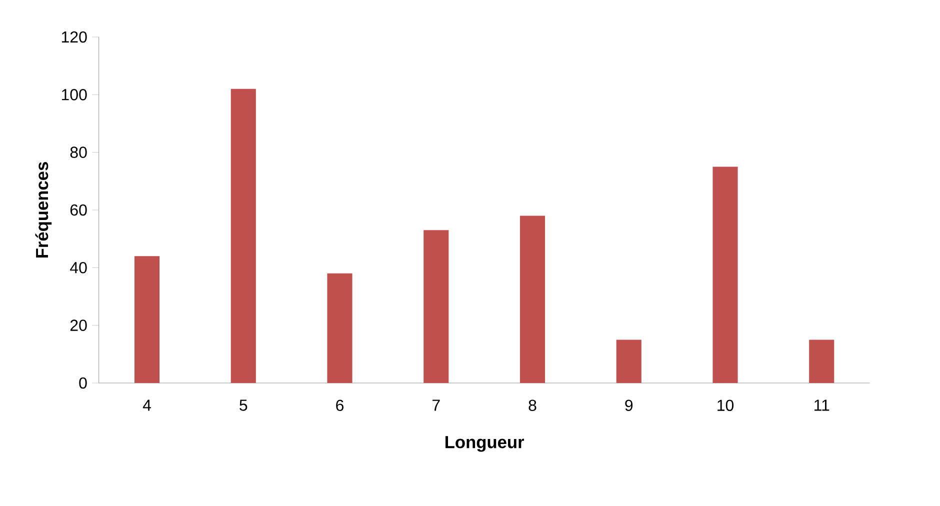 The width and height of the screenshot is (940, 506). What do you see at coordinates (78, 268) in the screenshot?
I see `y-tick-label: 40` at bounding box center [78, 268].